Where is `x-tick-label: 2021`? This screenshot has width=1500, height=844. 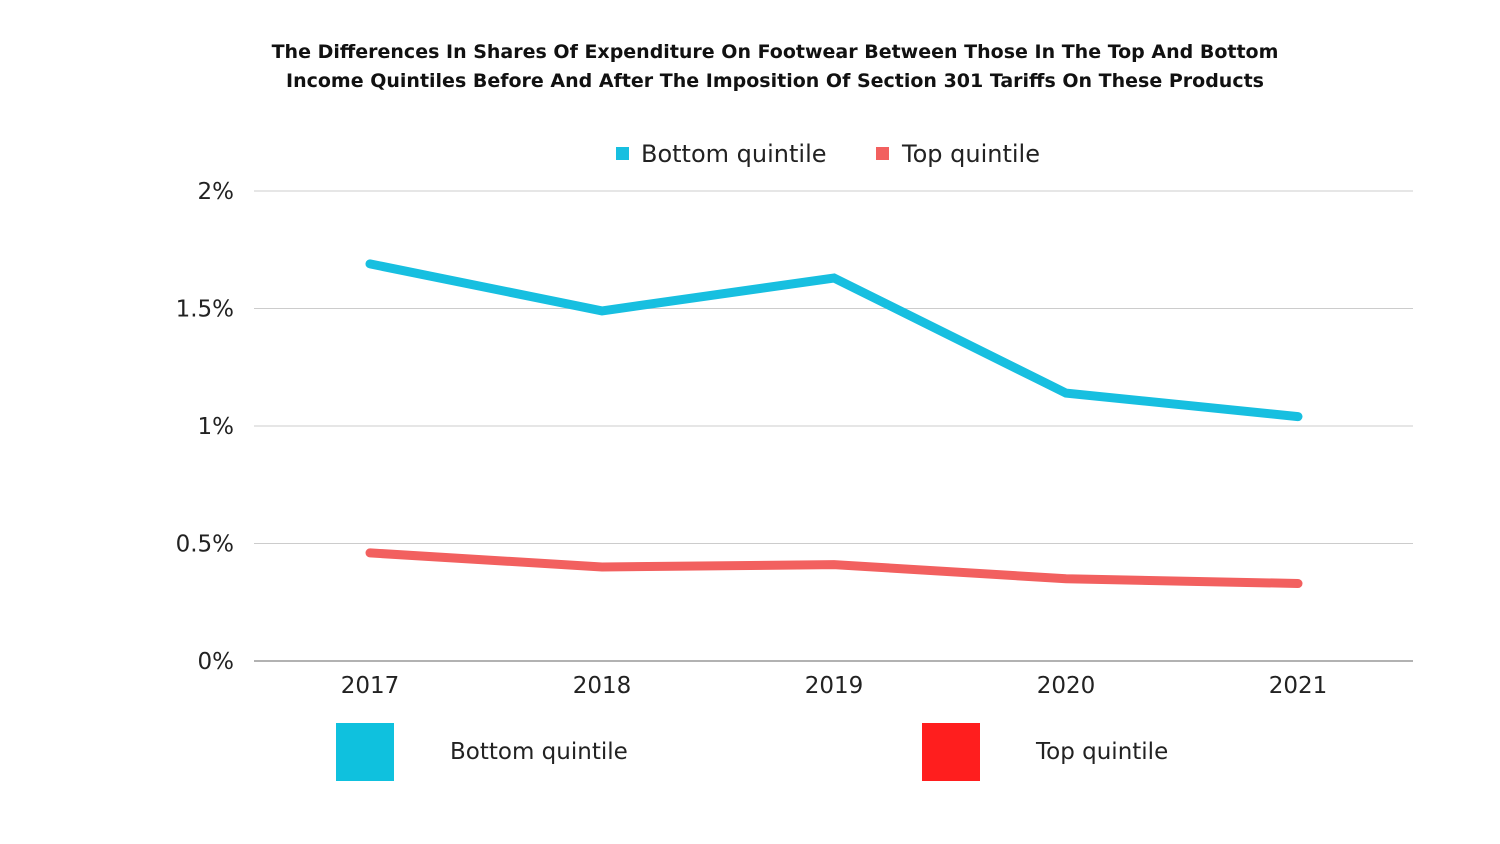 x-tick-label: 2021 is located at coordinates (1298, 686).